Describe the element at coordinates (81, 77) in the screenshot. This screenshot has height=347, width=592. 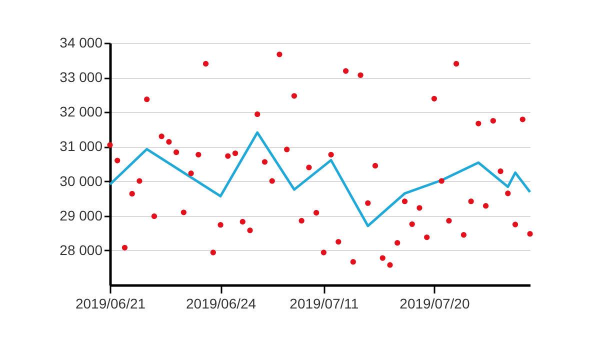
I see `y-tick-label: 33 000` at that location.